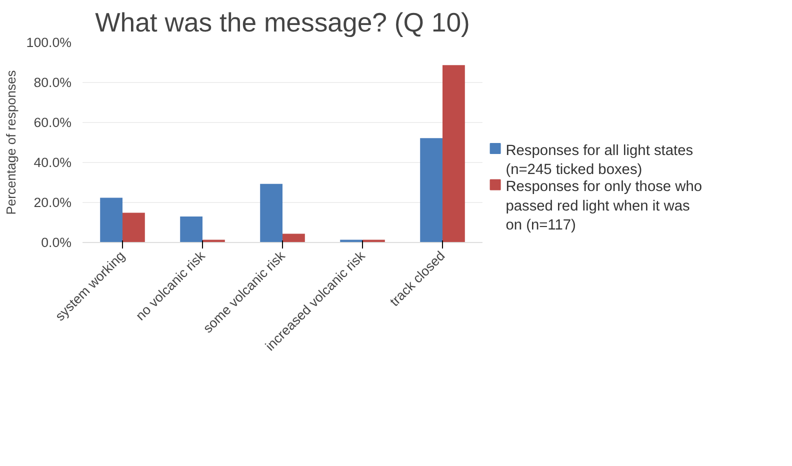  Describe the element at coordinates (56, 242) in the screenshot. I see `y-tick-label: 0.0%` at that location.